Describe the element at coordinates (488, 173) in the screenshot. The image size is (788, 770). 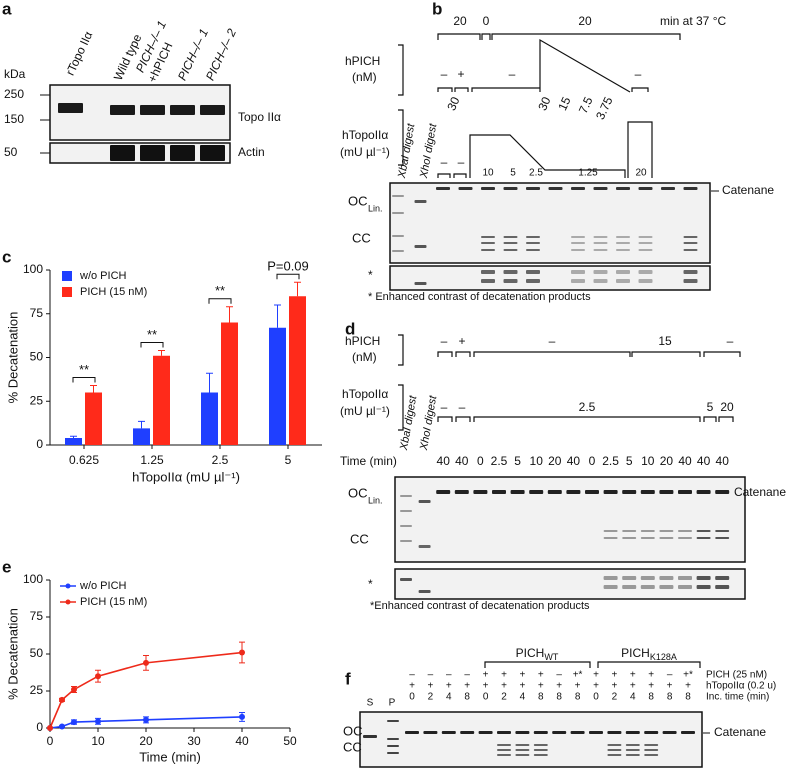
I see `value-label: 10` at that location.